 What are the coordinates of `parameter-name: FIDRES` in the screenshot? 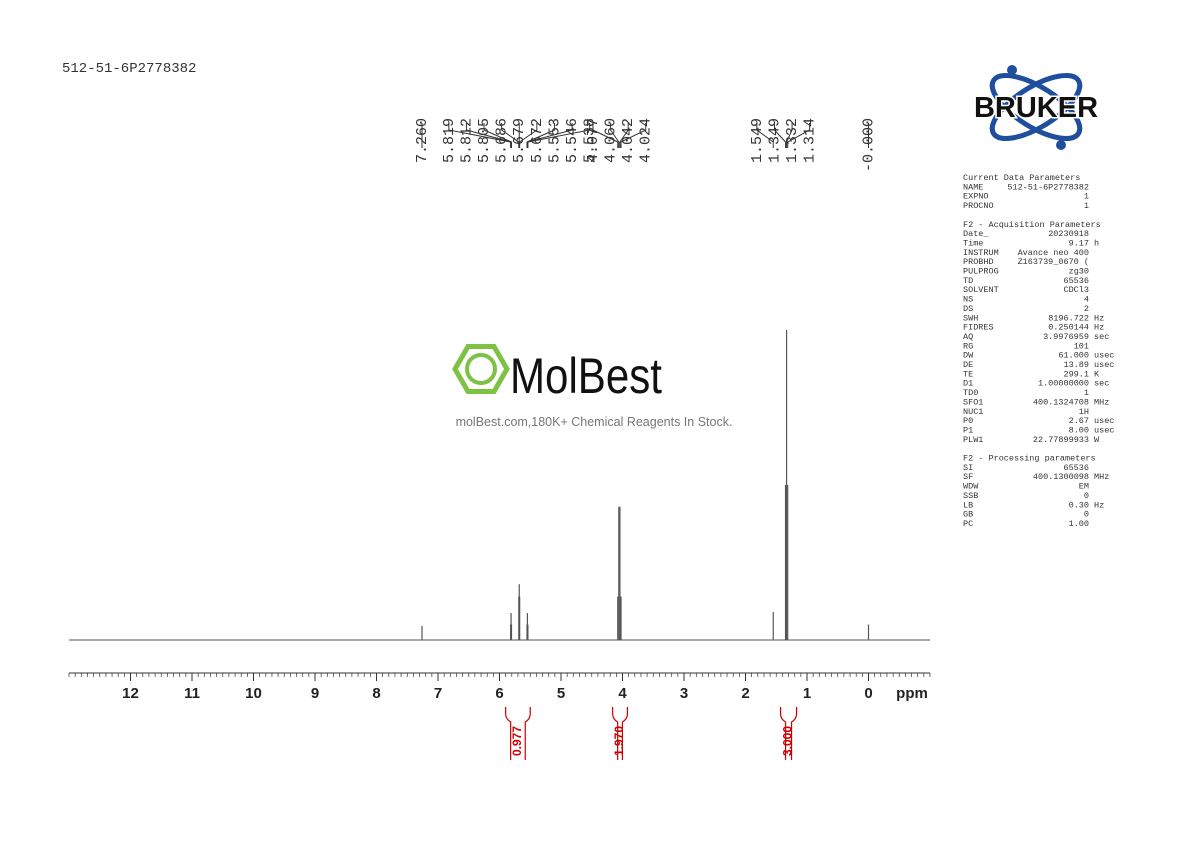 It's located at (978, 328).